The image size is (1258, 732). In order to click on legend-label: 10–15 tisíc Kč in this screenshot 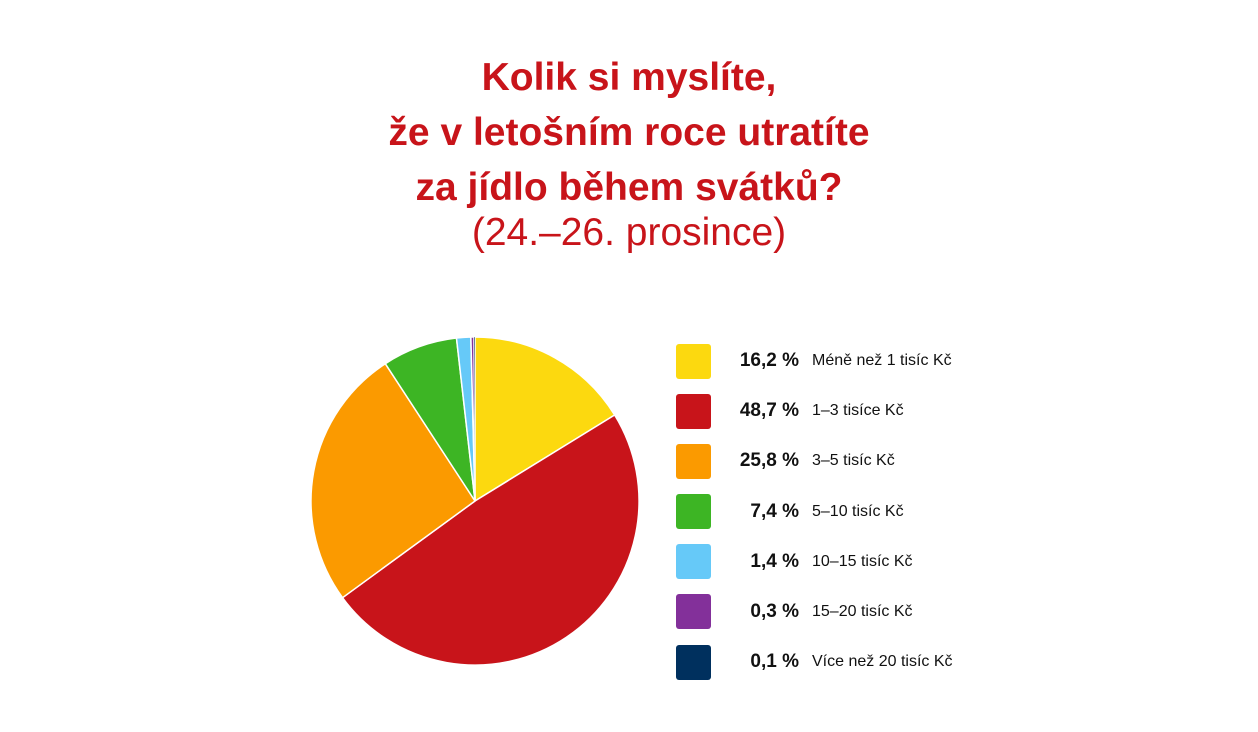, I will do `click(862, 561)`.